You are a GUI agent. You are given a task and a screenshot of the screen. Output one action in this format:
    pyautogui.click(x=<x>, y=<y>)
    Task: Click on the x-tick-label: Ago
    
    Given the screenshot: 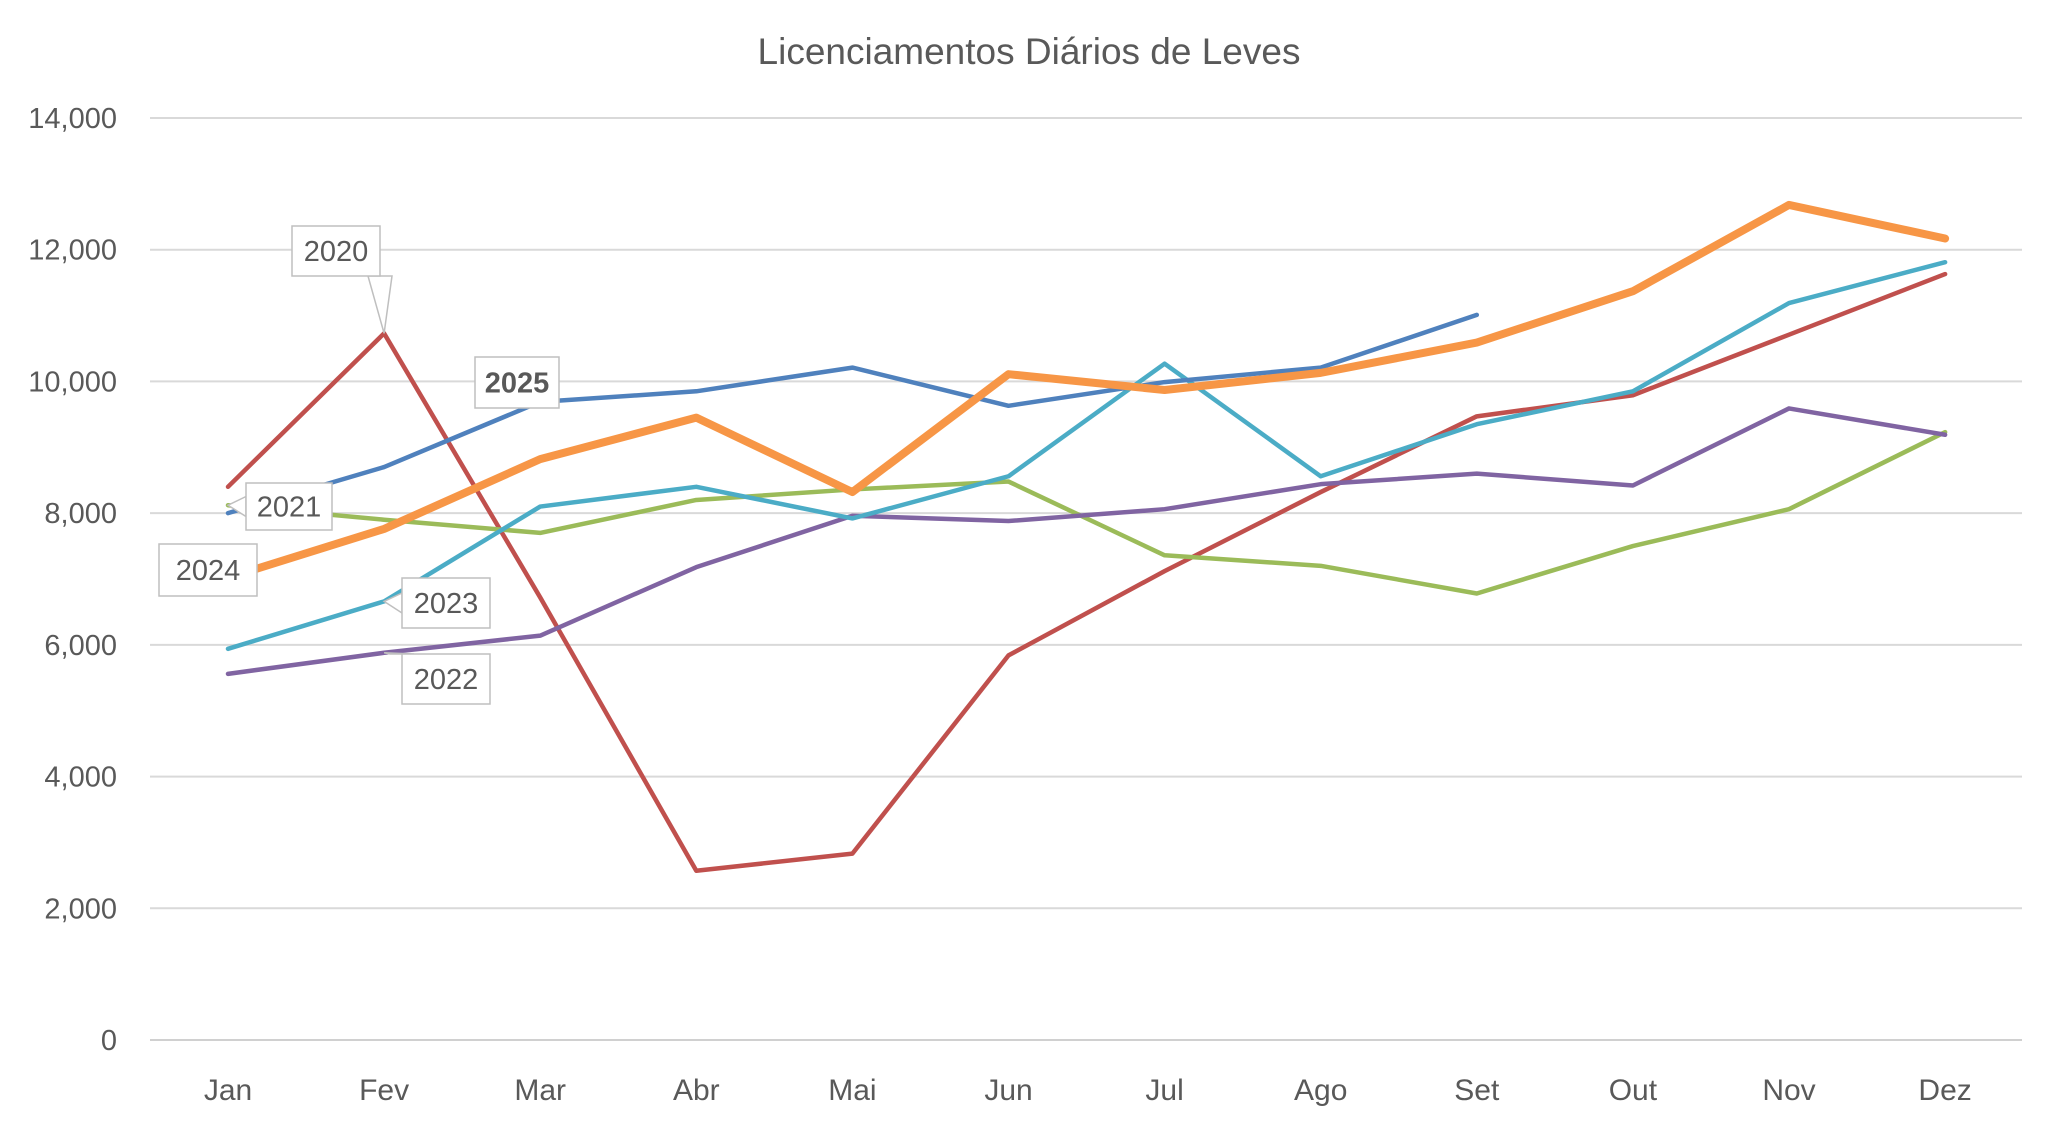 What is the action you would take?
    pyautogui.click(x=1320, y=1090)
    